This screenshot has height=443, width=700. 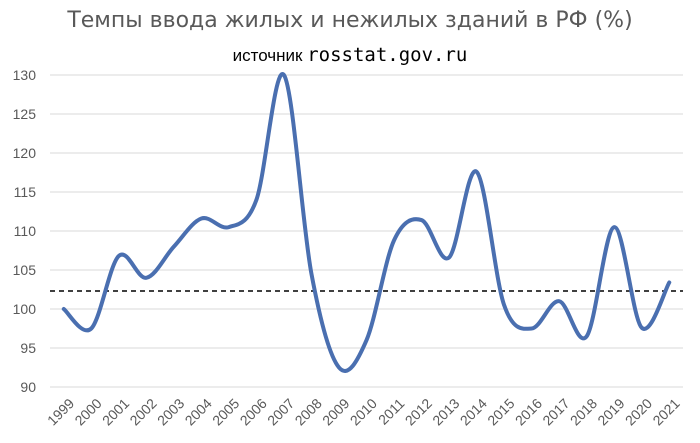 What do you see at coordinates (225, 411) in the screenshot?
I see `x-tick-label: 2005` at bounding box center [225, 411].